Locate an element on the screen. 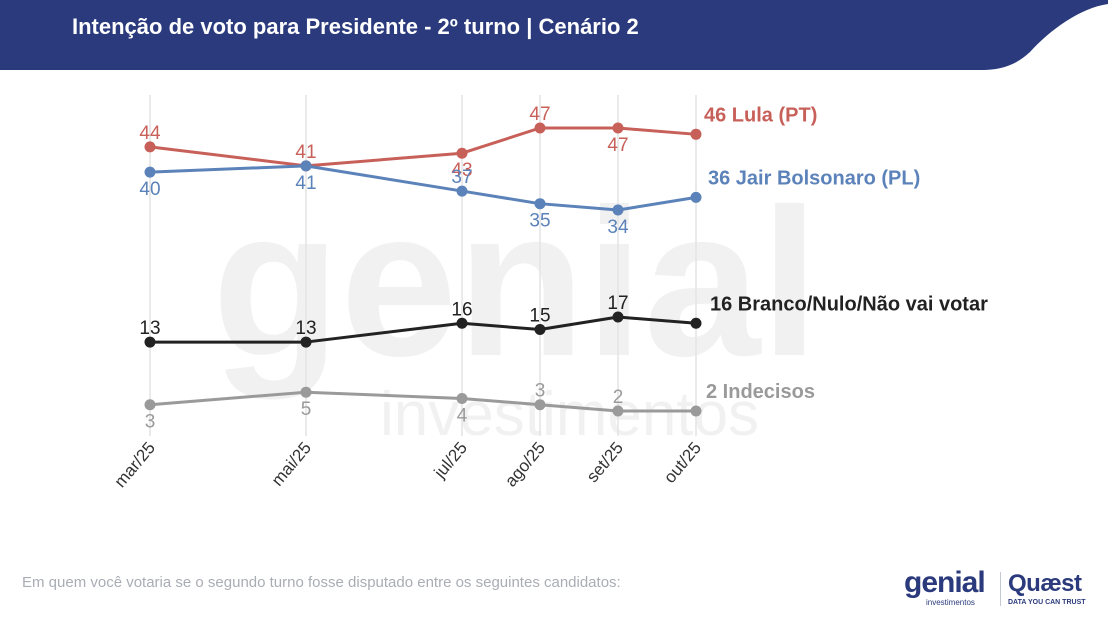 This screenshot has width=1108, height=620. header-band is located at coordinates (554, 35).